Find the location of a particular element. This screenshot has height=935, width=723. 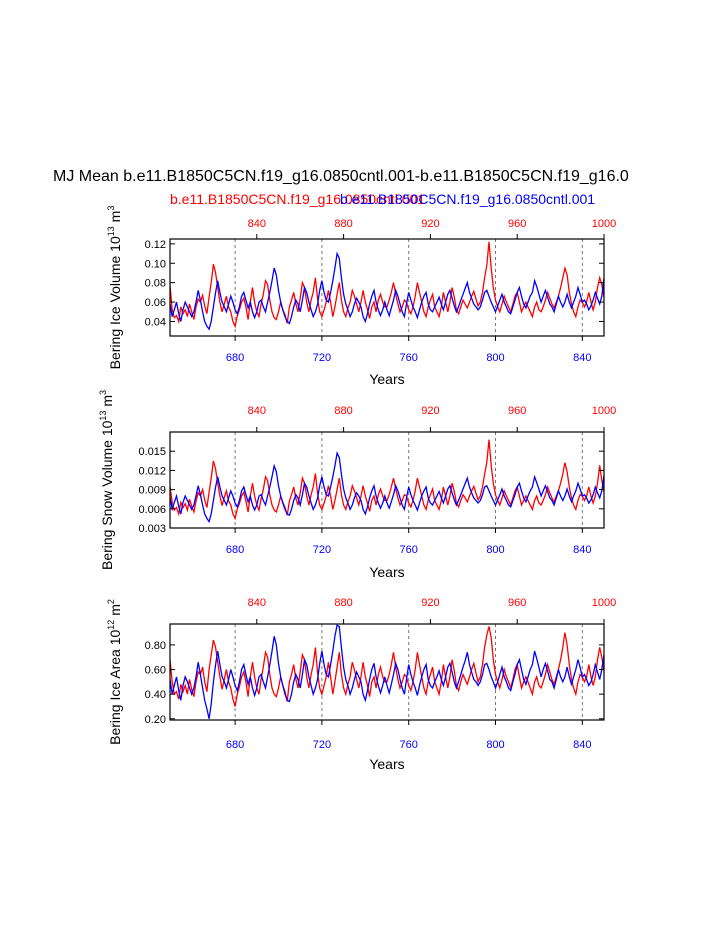

y-tick-label: 0.10 is located at coordinates (155, 264).